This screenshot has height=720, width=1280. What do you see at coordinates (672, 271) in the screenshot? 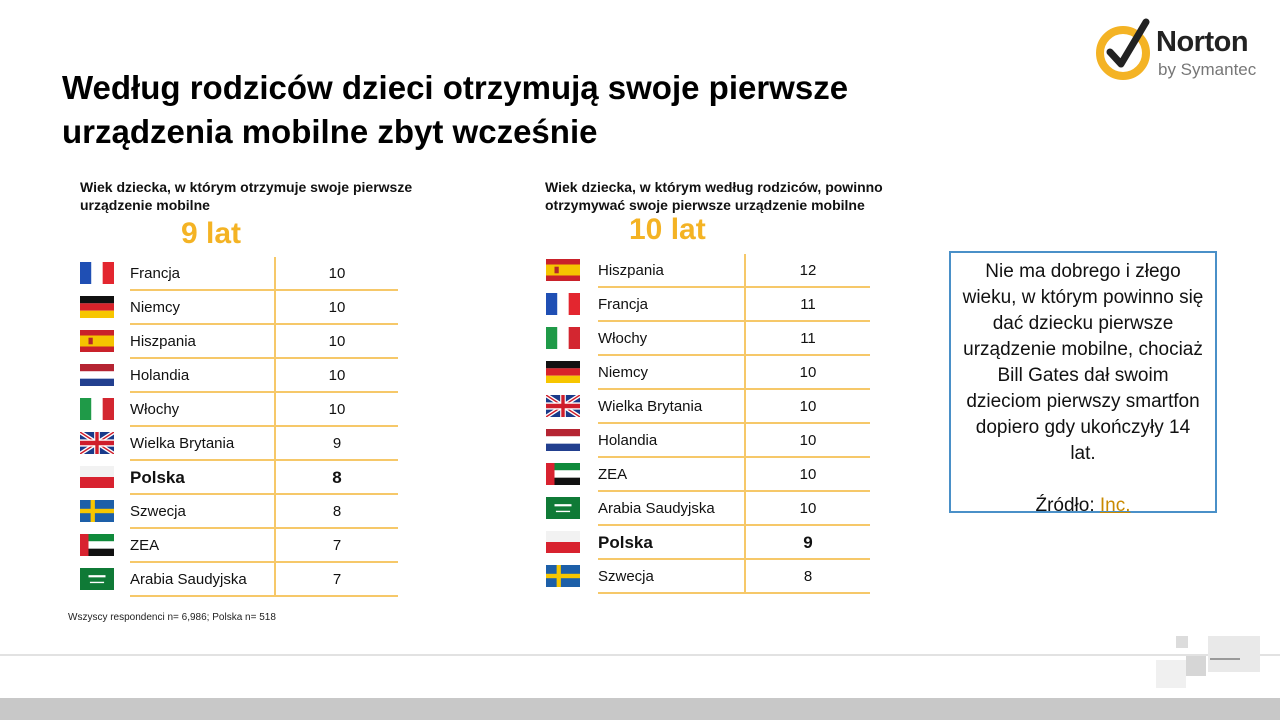
I see `country-name: Hiszpania` at bounding box center [672, 271].